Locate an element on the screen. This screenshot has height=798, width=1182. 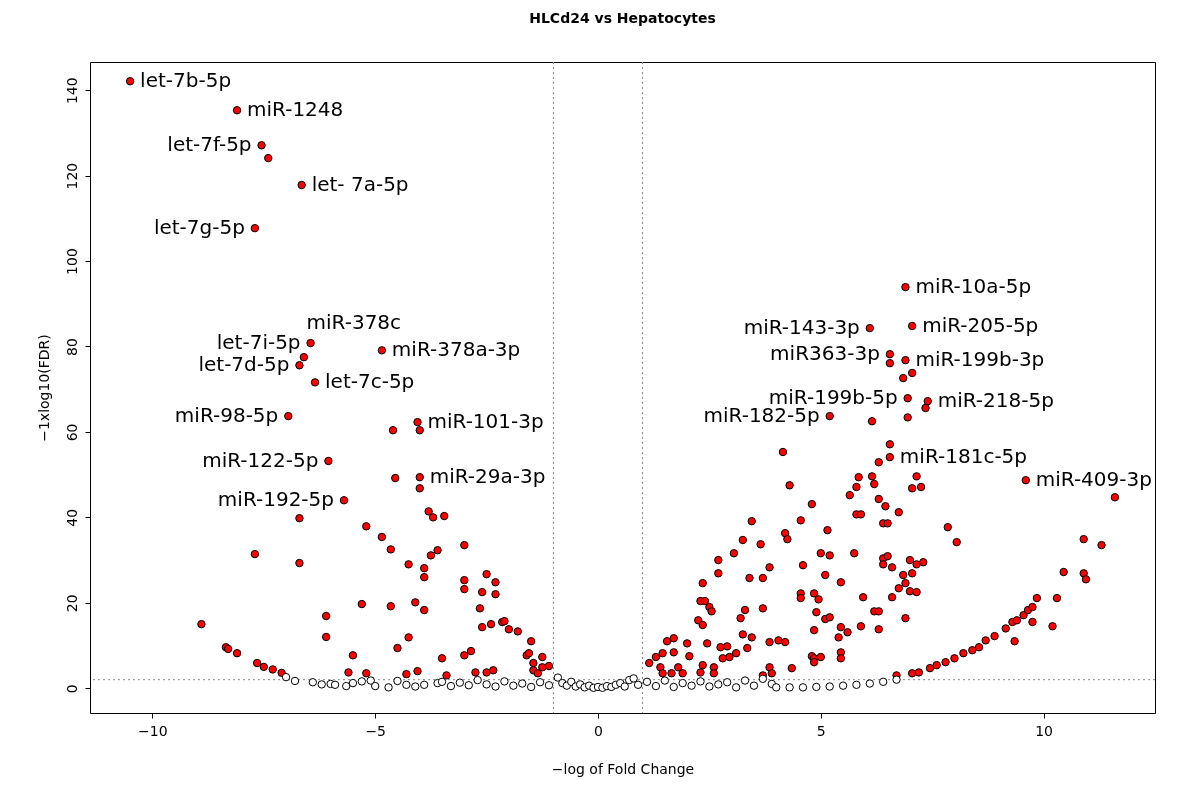
x-axis-title: −log of Fold Change is located at coordinates (623, 768).